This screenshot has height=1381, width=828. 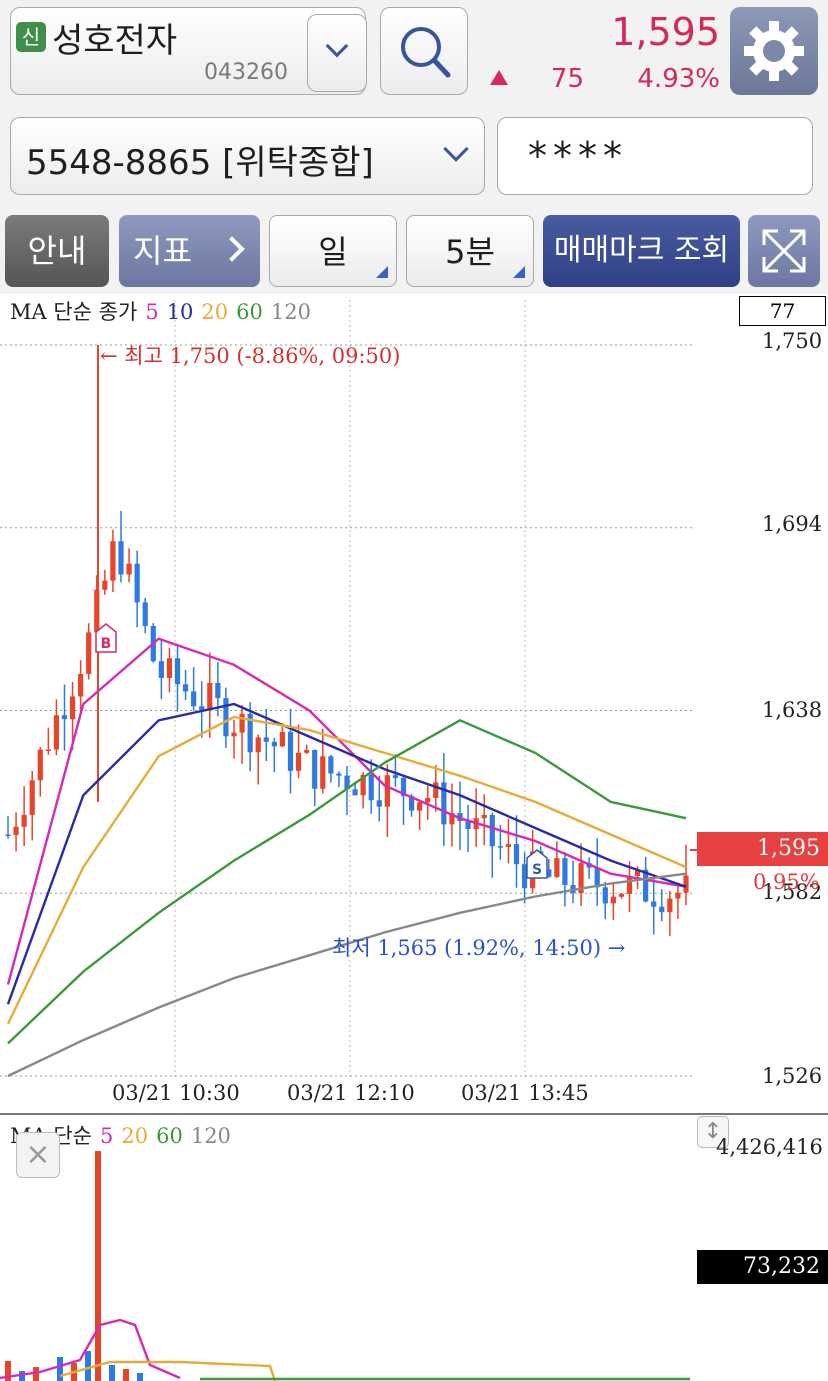 What do you see at coordinates (382, 272) in the screenshot?
I see `dropdown-corner-icon` at bounding box center [382, 272].